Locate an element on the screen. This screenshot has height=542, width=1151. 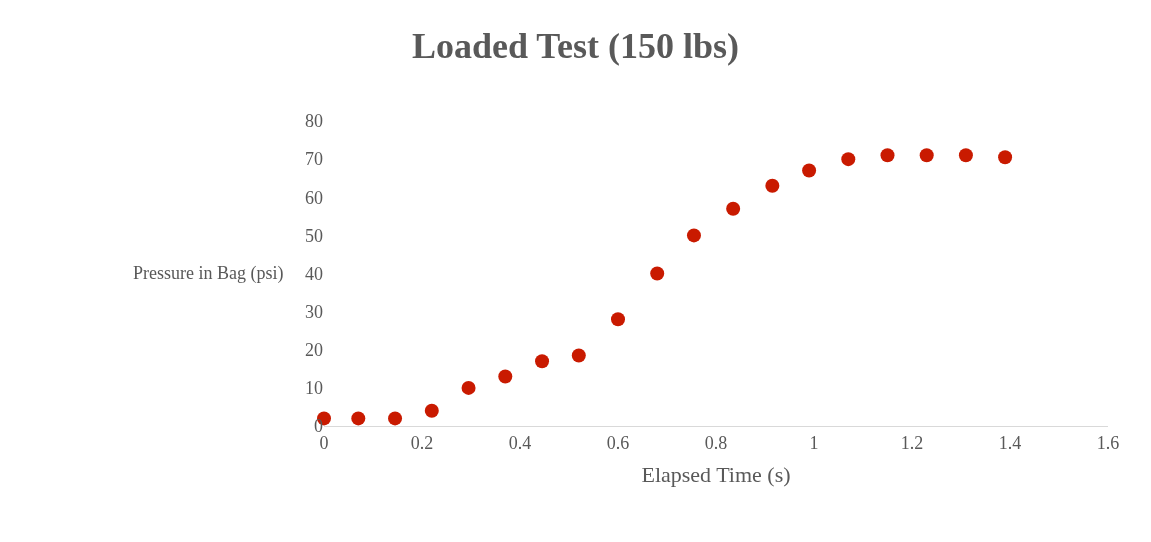
y-tick-label: 40 is located at coordinates (314, 273).